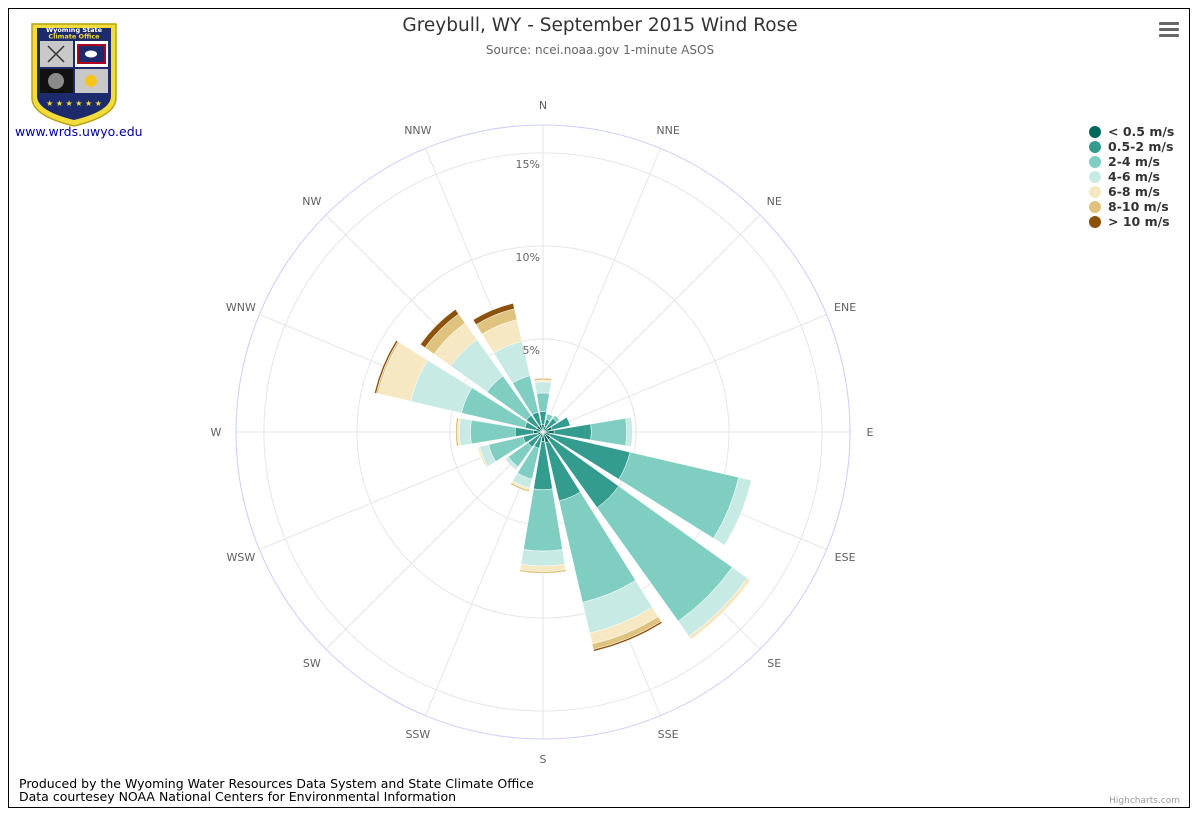 This screenshot has width=1200, height=818. I want to click on legend-item: 4-6 m/s, so click(1131, 176).